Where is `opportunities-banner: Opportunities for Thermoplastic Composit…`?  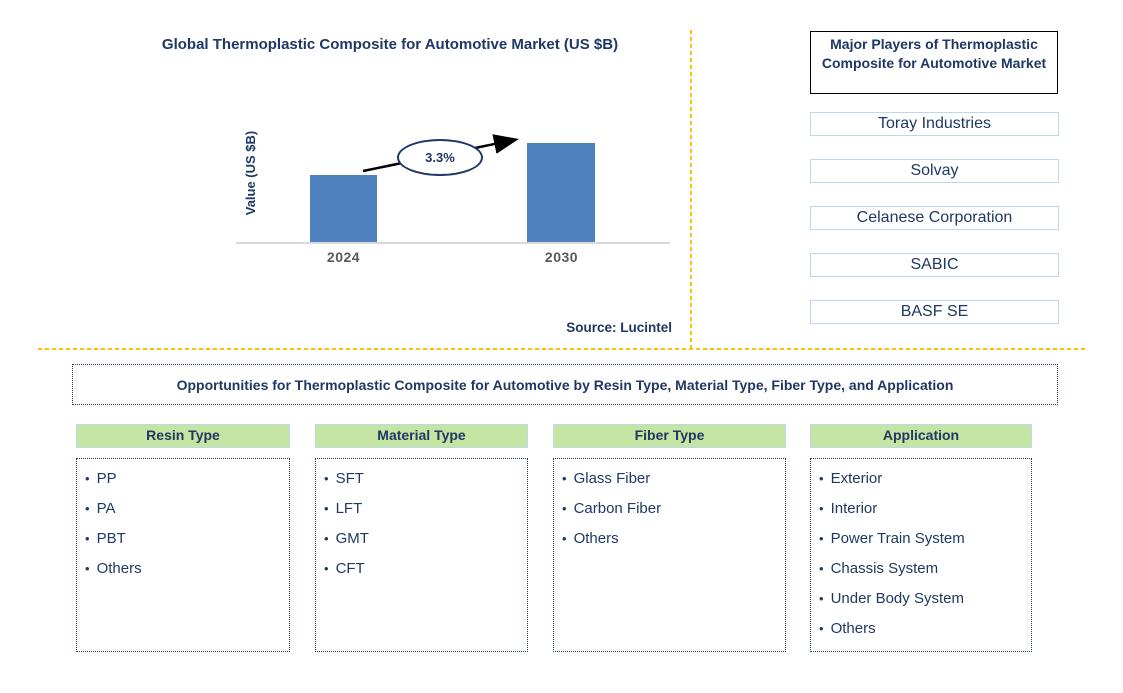 opportunities-banner: Opportunities for Thermoplastic Composit… is located at coordinates (565, 384).